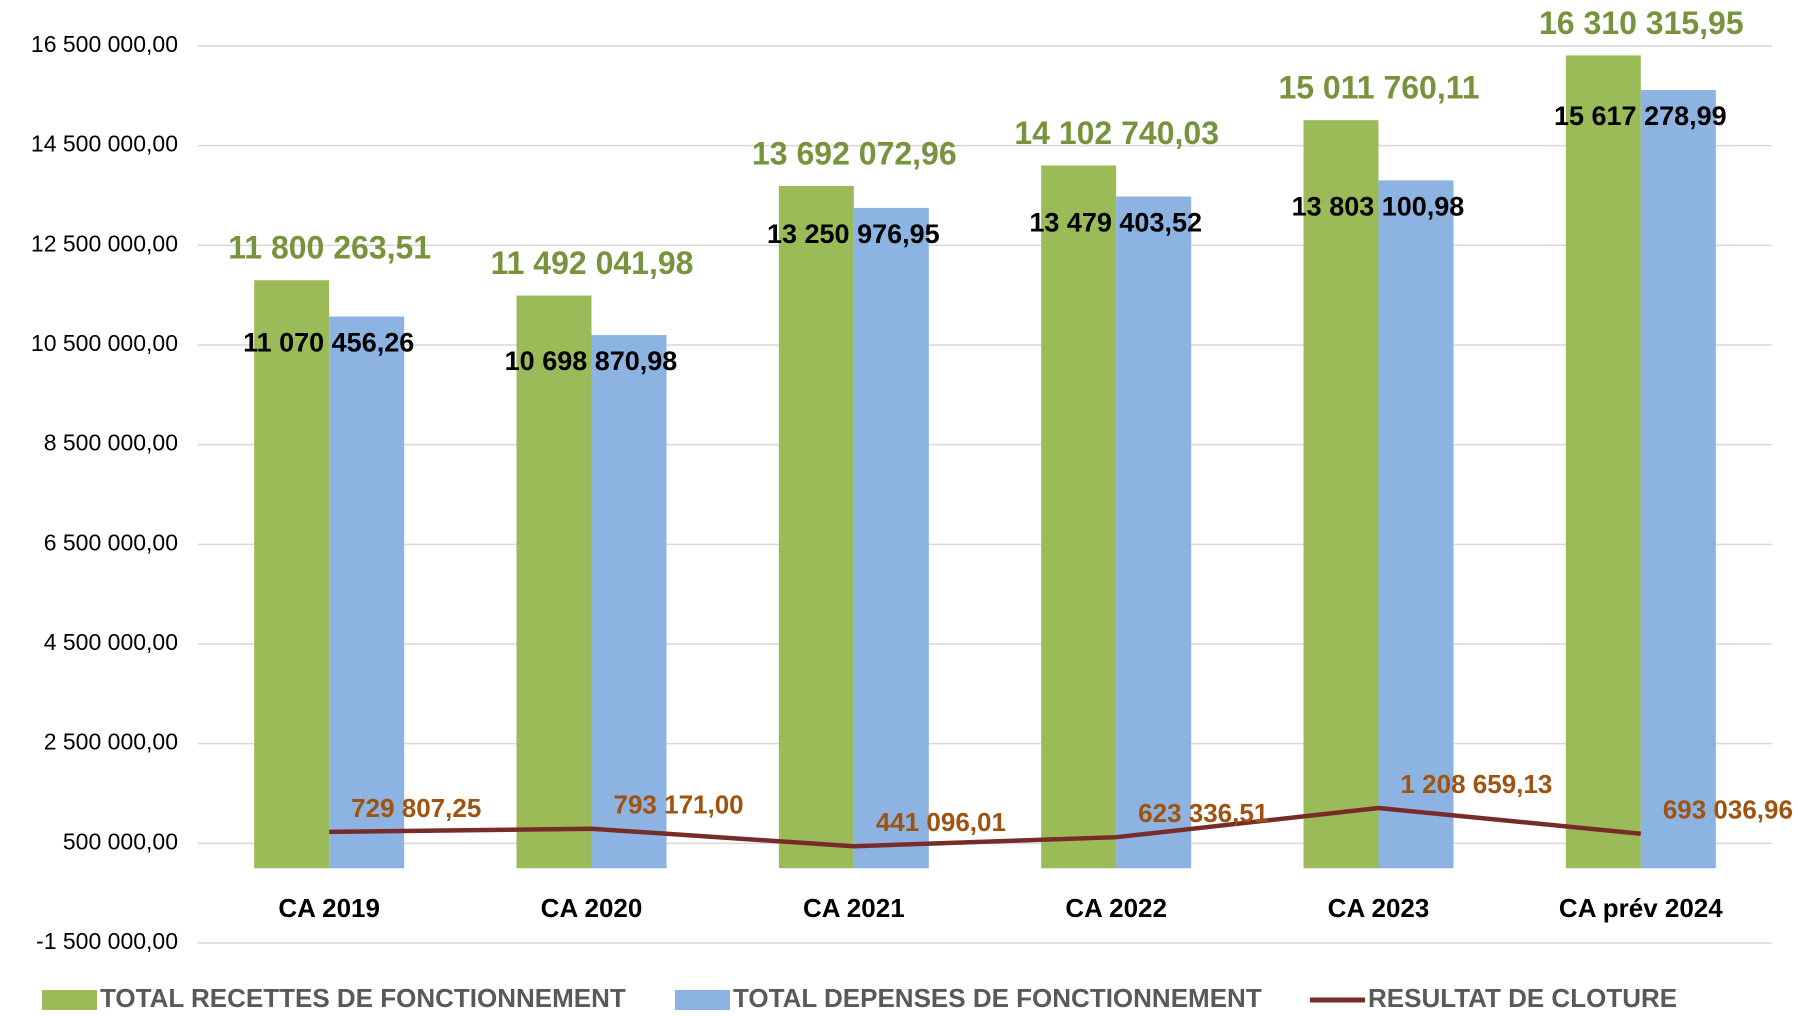 The height and width of the screenshot is (1016, 1798). What do you see at coordinates (997, 998) in the screenshot?
I see `legend-label: TOTAL DEPENSES DE FONCTIONNEMENT` at bounding box center [997, 998].